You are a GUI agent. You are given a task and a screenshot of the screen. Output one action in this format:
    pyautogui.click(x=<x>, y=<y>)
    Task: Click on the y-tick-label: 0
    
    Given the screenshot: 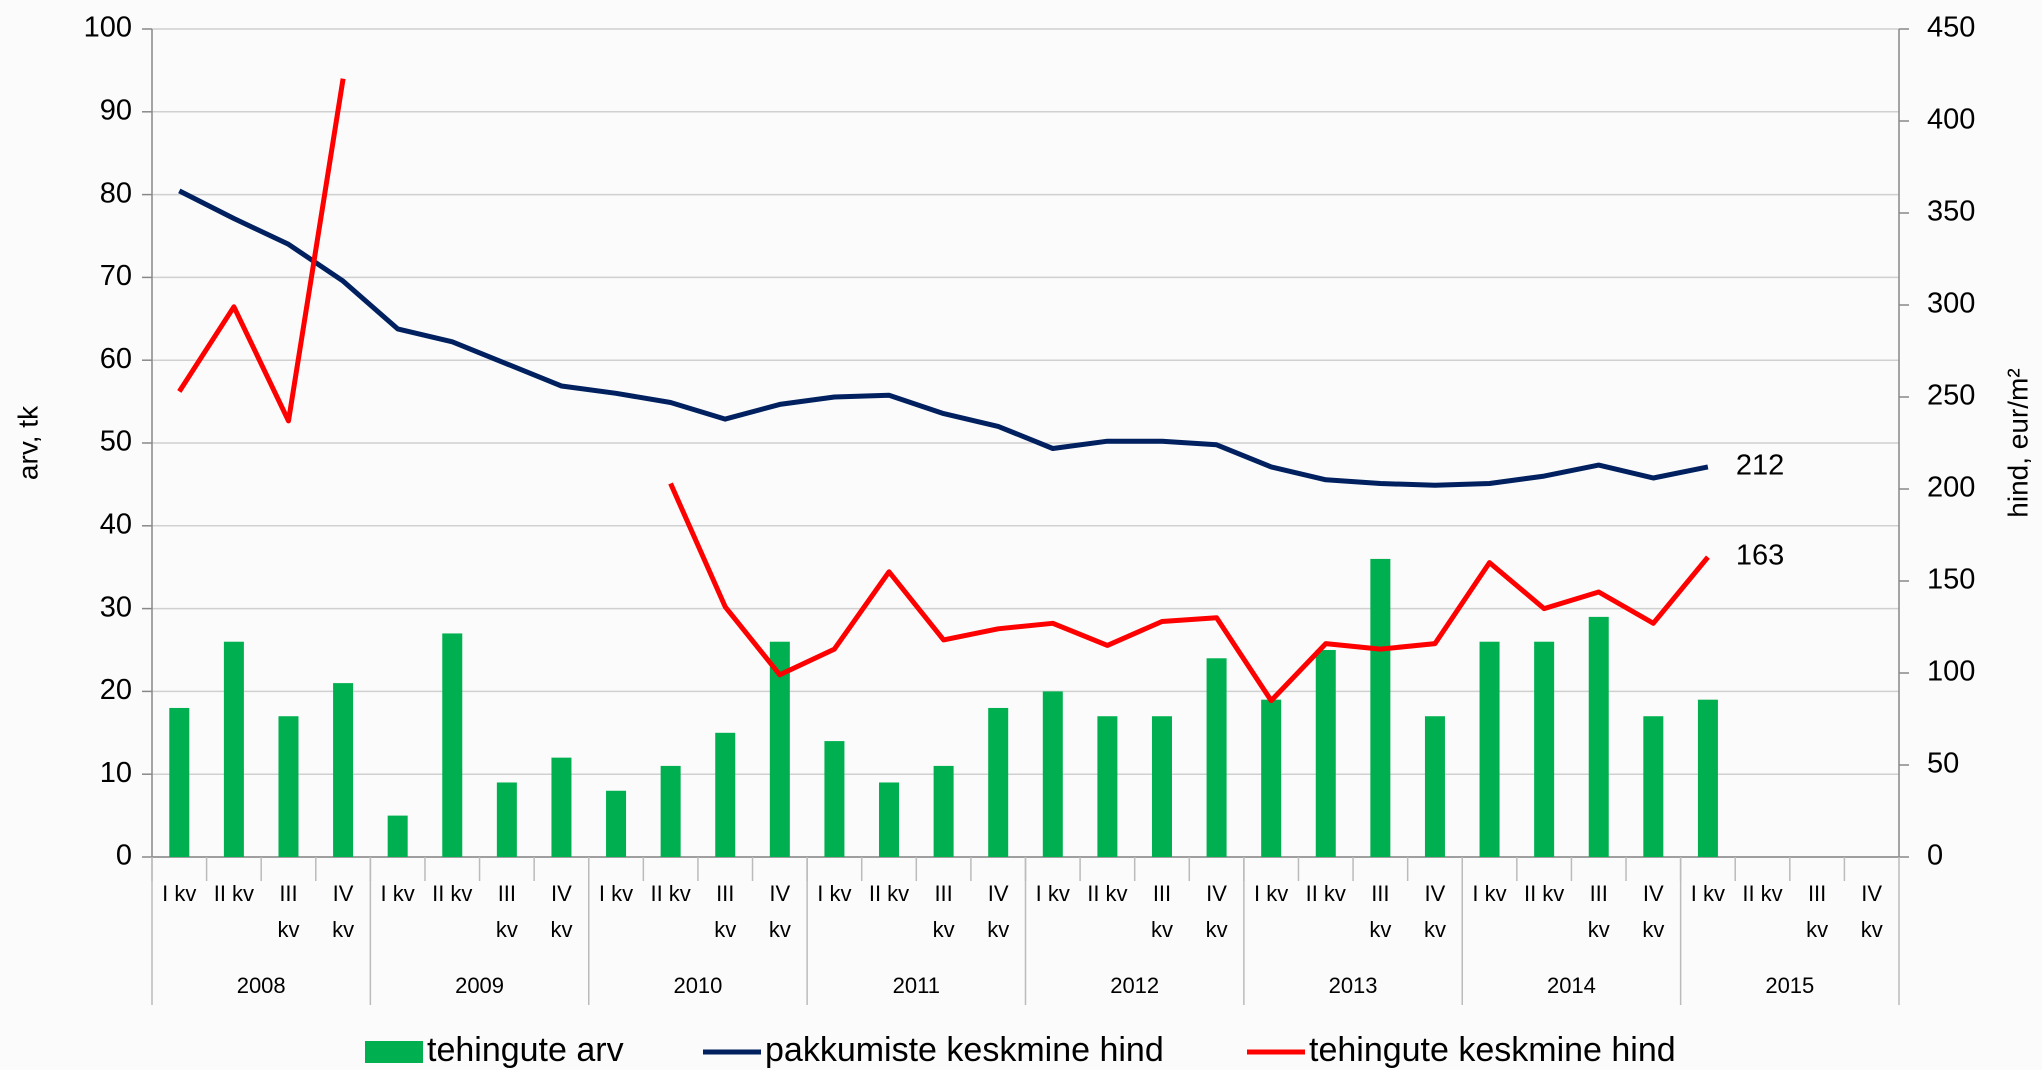 What is the action you would take?
    pyautogui.click(x=124, y=856)
    